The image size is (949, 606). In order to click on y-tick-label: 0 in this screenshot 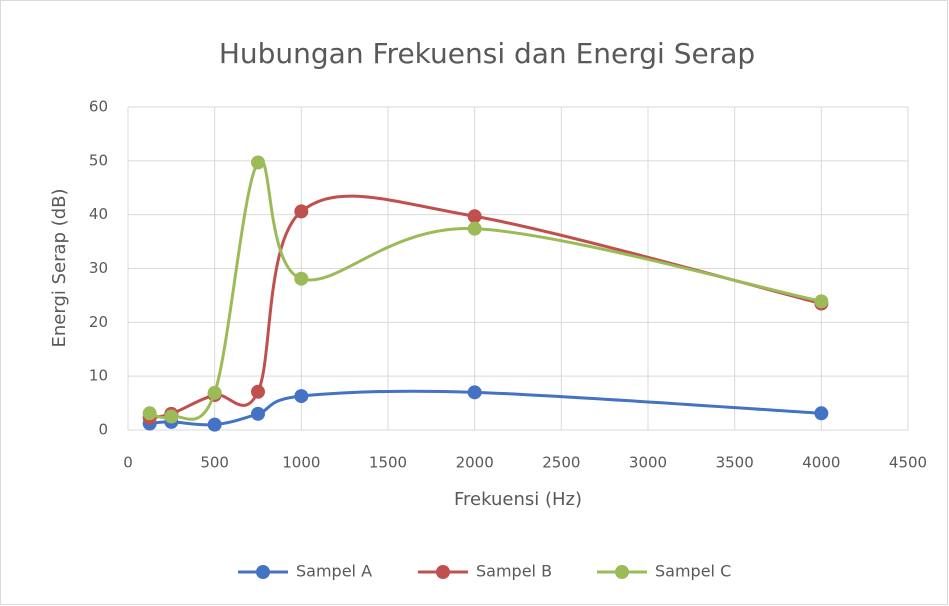, I will do `click(103, 430)`.